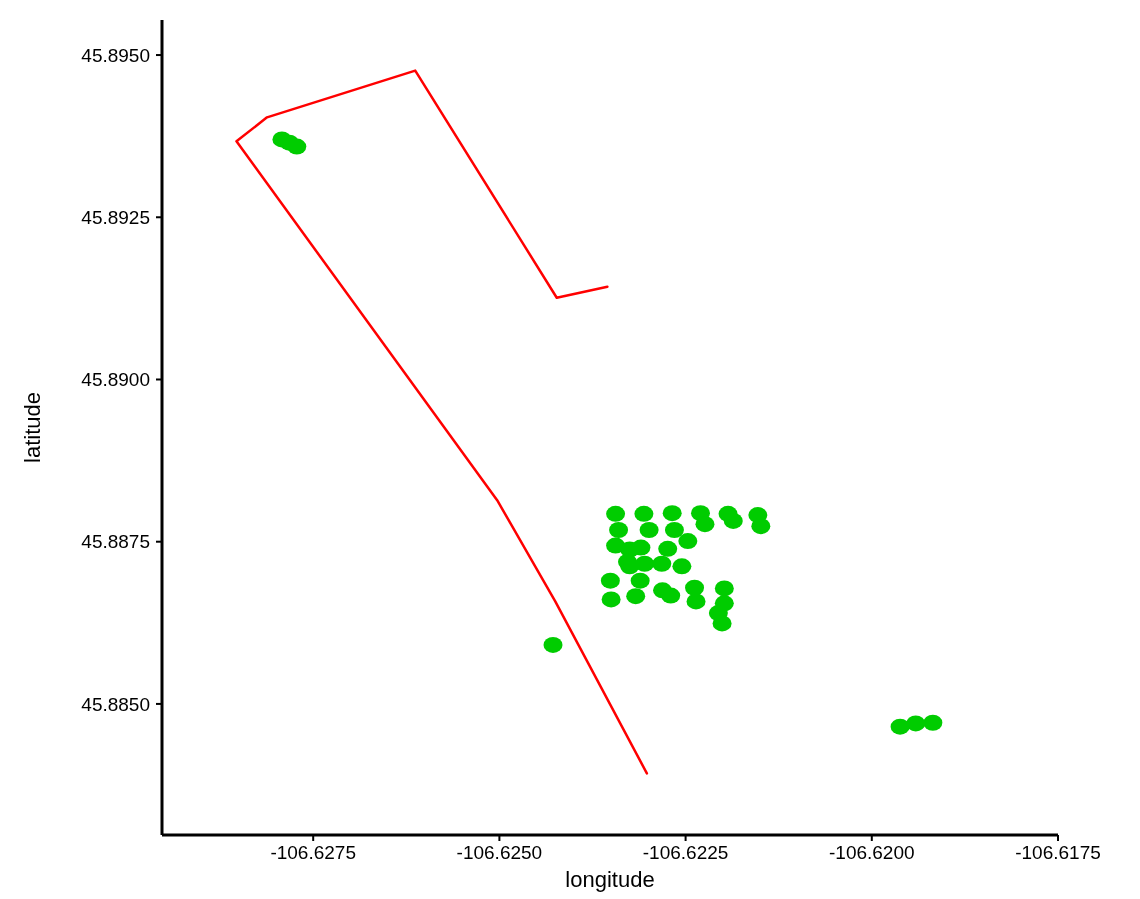 This screenshot has height=899, width=1140. What do you see at coordinates (499, 852) in the screenshot?
I see `x-tick-label: -106.6250` at bounding box center [499, 852].